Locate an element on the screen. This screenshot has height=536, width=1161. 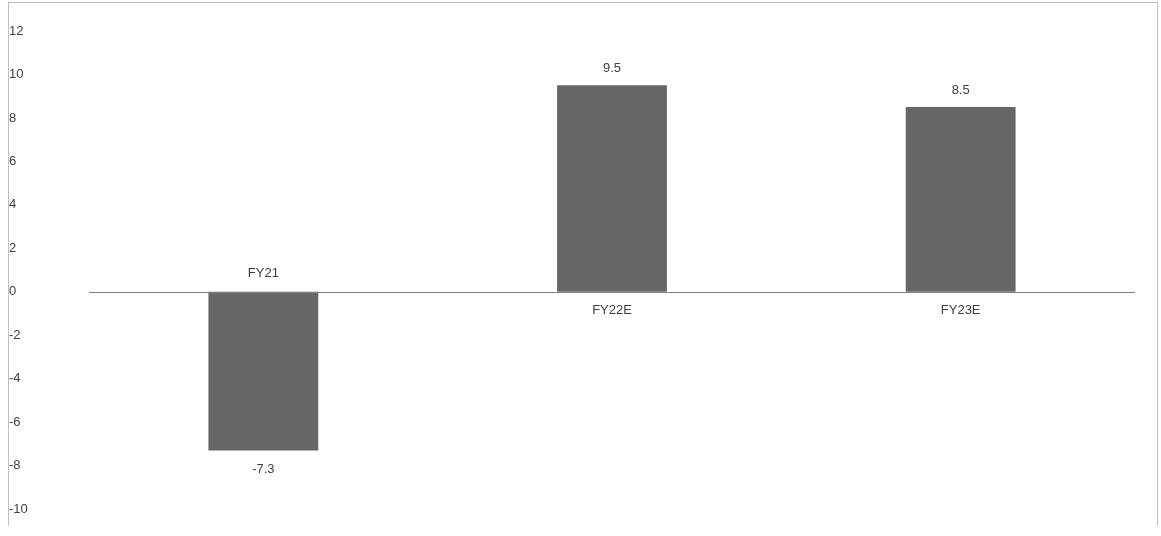
y-tick-label: 6 is located at coordinates (13, 160).